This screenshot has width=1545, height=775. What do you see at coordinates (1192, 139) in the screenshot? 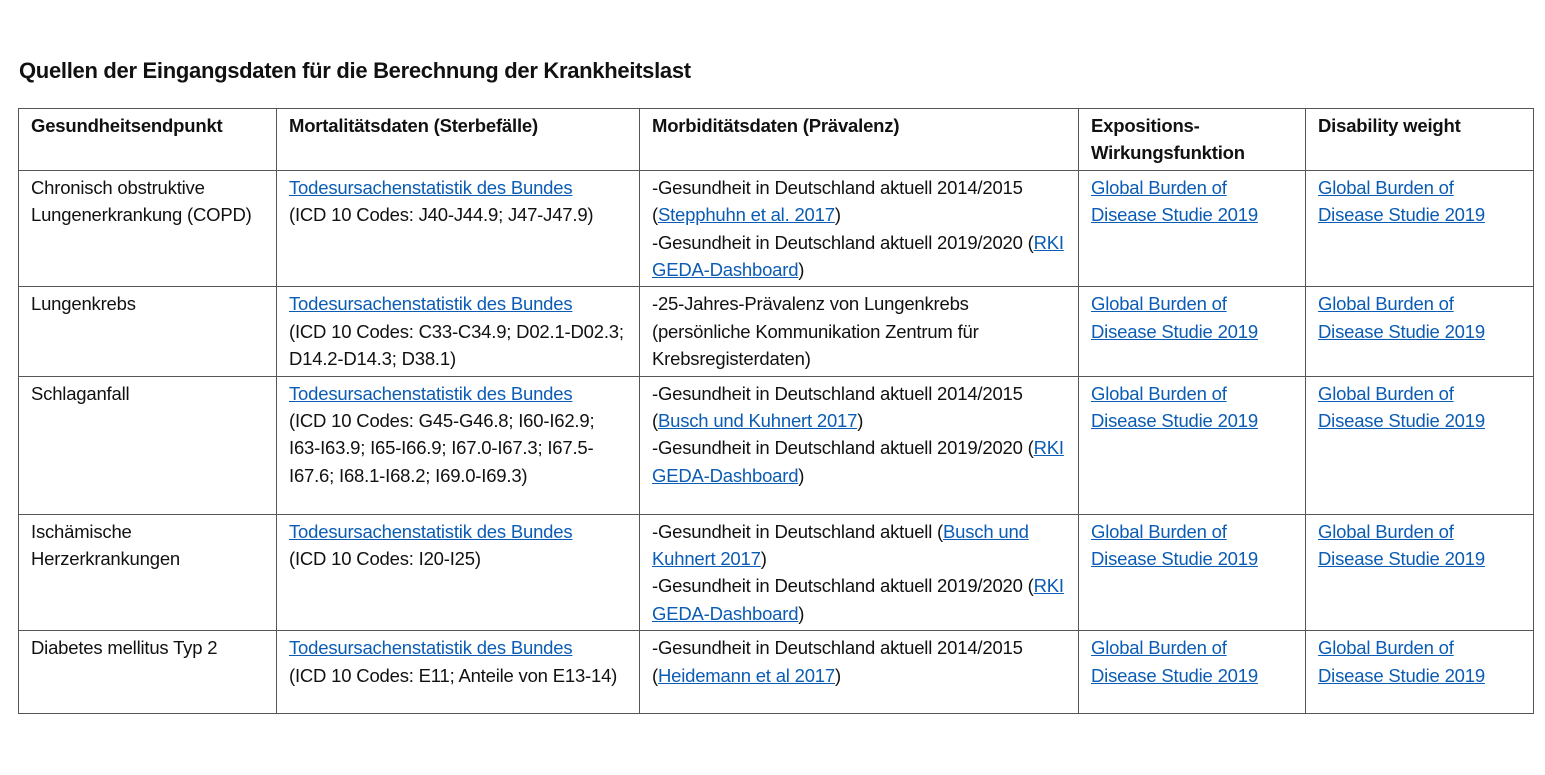
I see `header-exposure-response: Expositions-Wirkungsfunktion` at bounding box center [1192, 139].